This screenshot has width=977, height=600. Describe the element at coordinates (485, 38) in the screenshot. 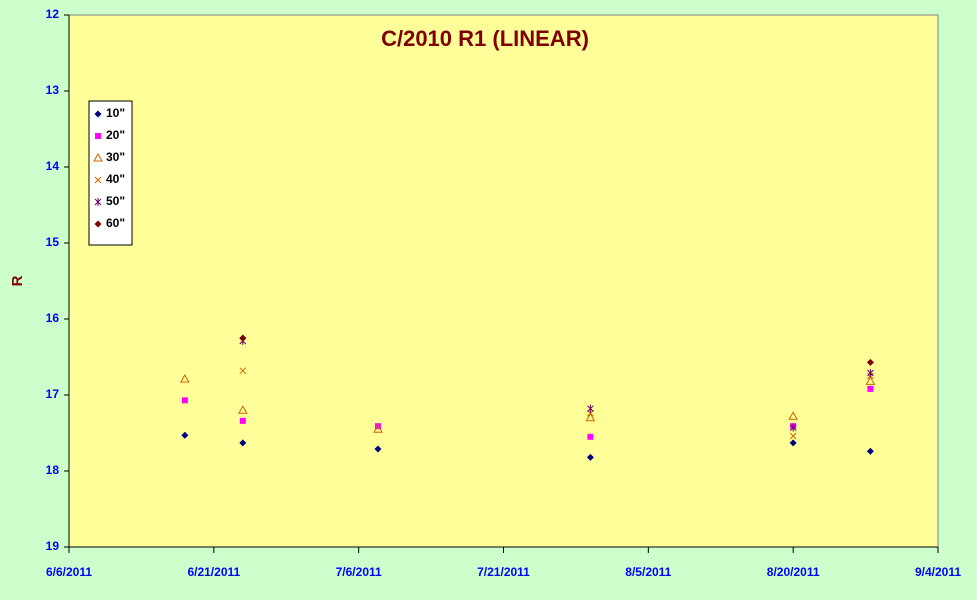

I see `chart-title: C/2010 R1 (LINEAR)` at that location.